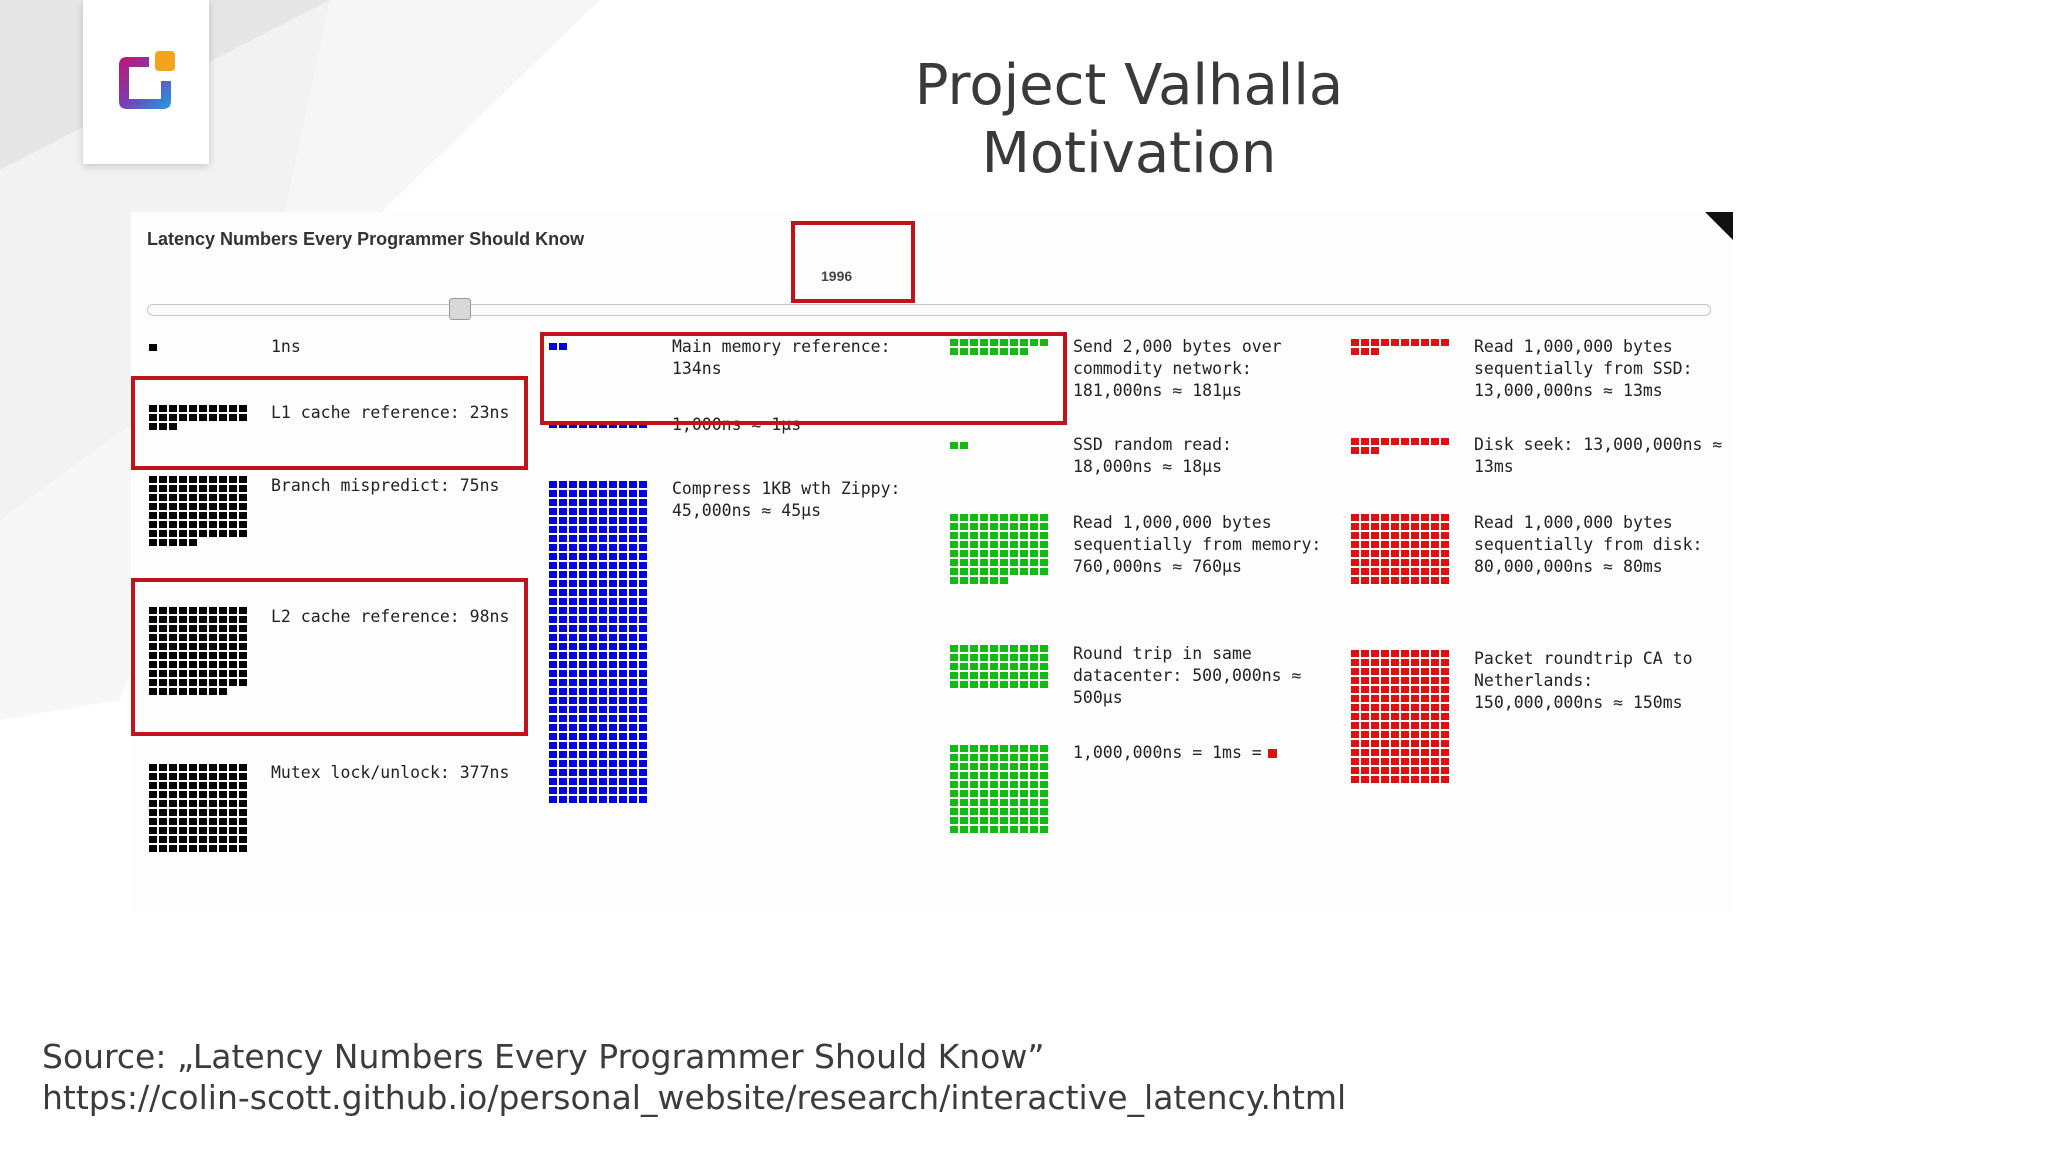 This screenshot has width=2048, height=1152. What do you see at coordinates (929, 310) in the screenshot?
I see `year-slider-track` at bounding box center [929, 310].